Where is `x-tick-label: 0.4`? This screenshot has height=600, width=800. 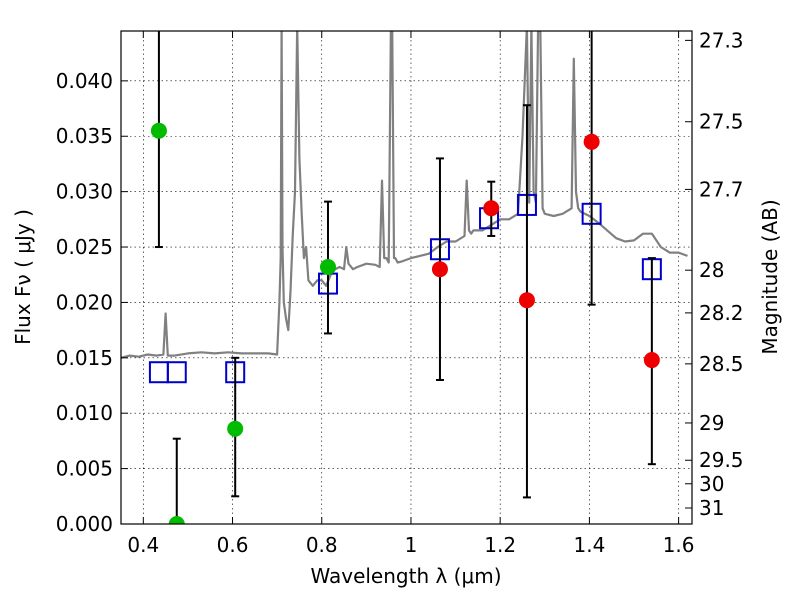
x-tick-label: 0.4 is located at coordinates (143, 545).